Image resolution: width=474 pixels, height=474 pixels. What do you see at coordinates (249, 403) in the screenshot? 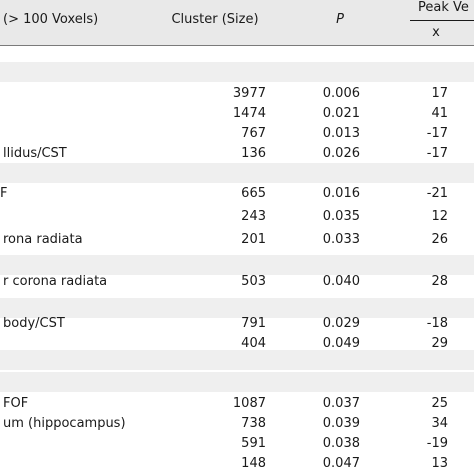
I see `cell-cluster: 1087` at bounding box center [249, 403].